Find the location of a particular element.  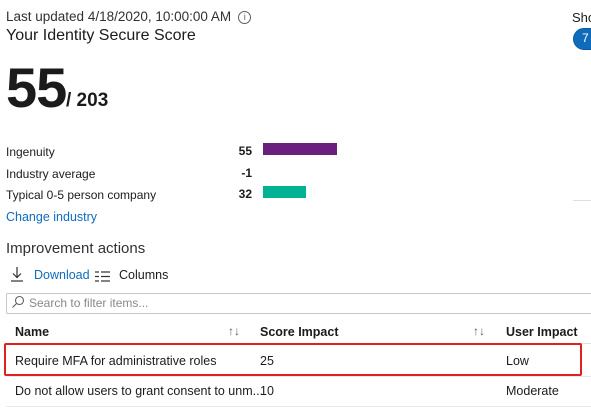

show-toggle: 7 is located at coordinates (582, 39).